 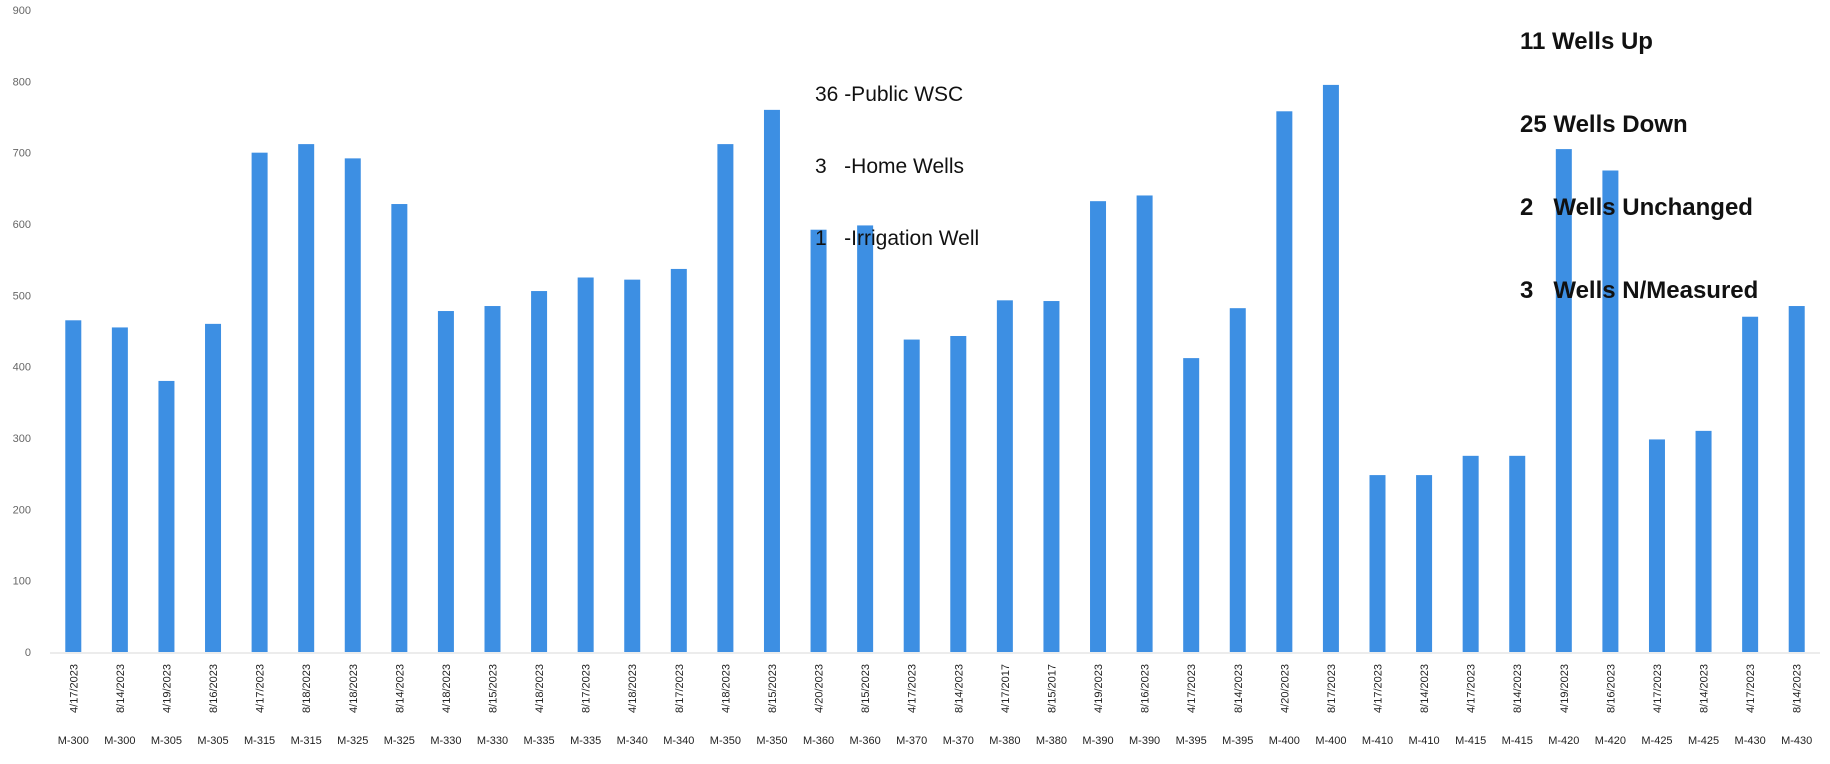 What do you see at coordinates (494, 688) in the screenshot?
I see `x-tick-date-label: 8/15/2023` at bounding box center [494, 688].